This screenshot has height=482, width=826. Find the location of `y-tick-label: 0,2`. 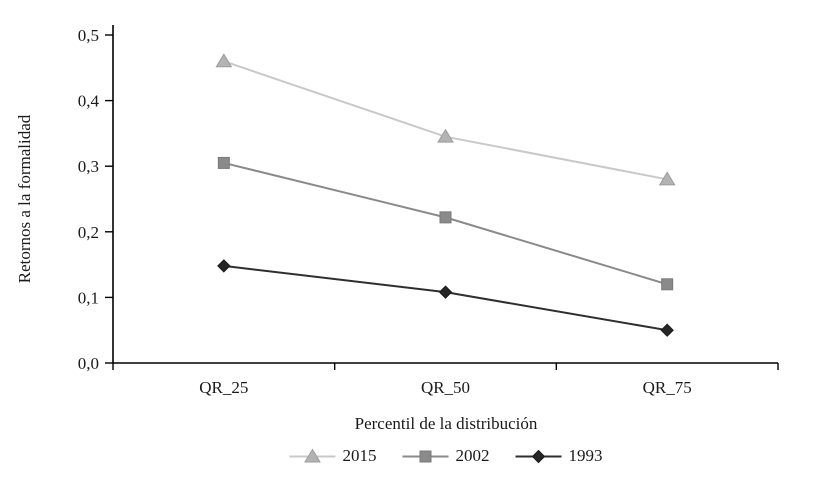

y-tick-label: 0,2 is located at coordinates (88, 232).